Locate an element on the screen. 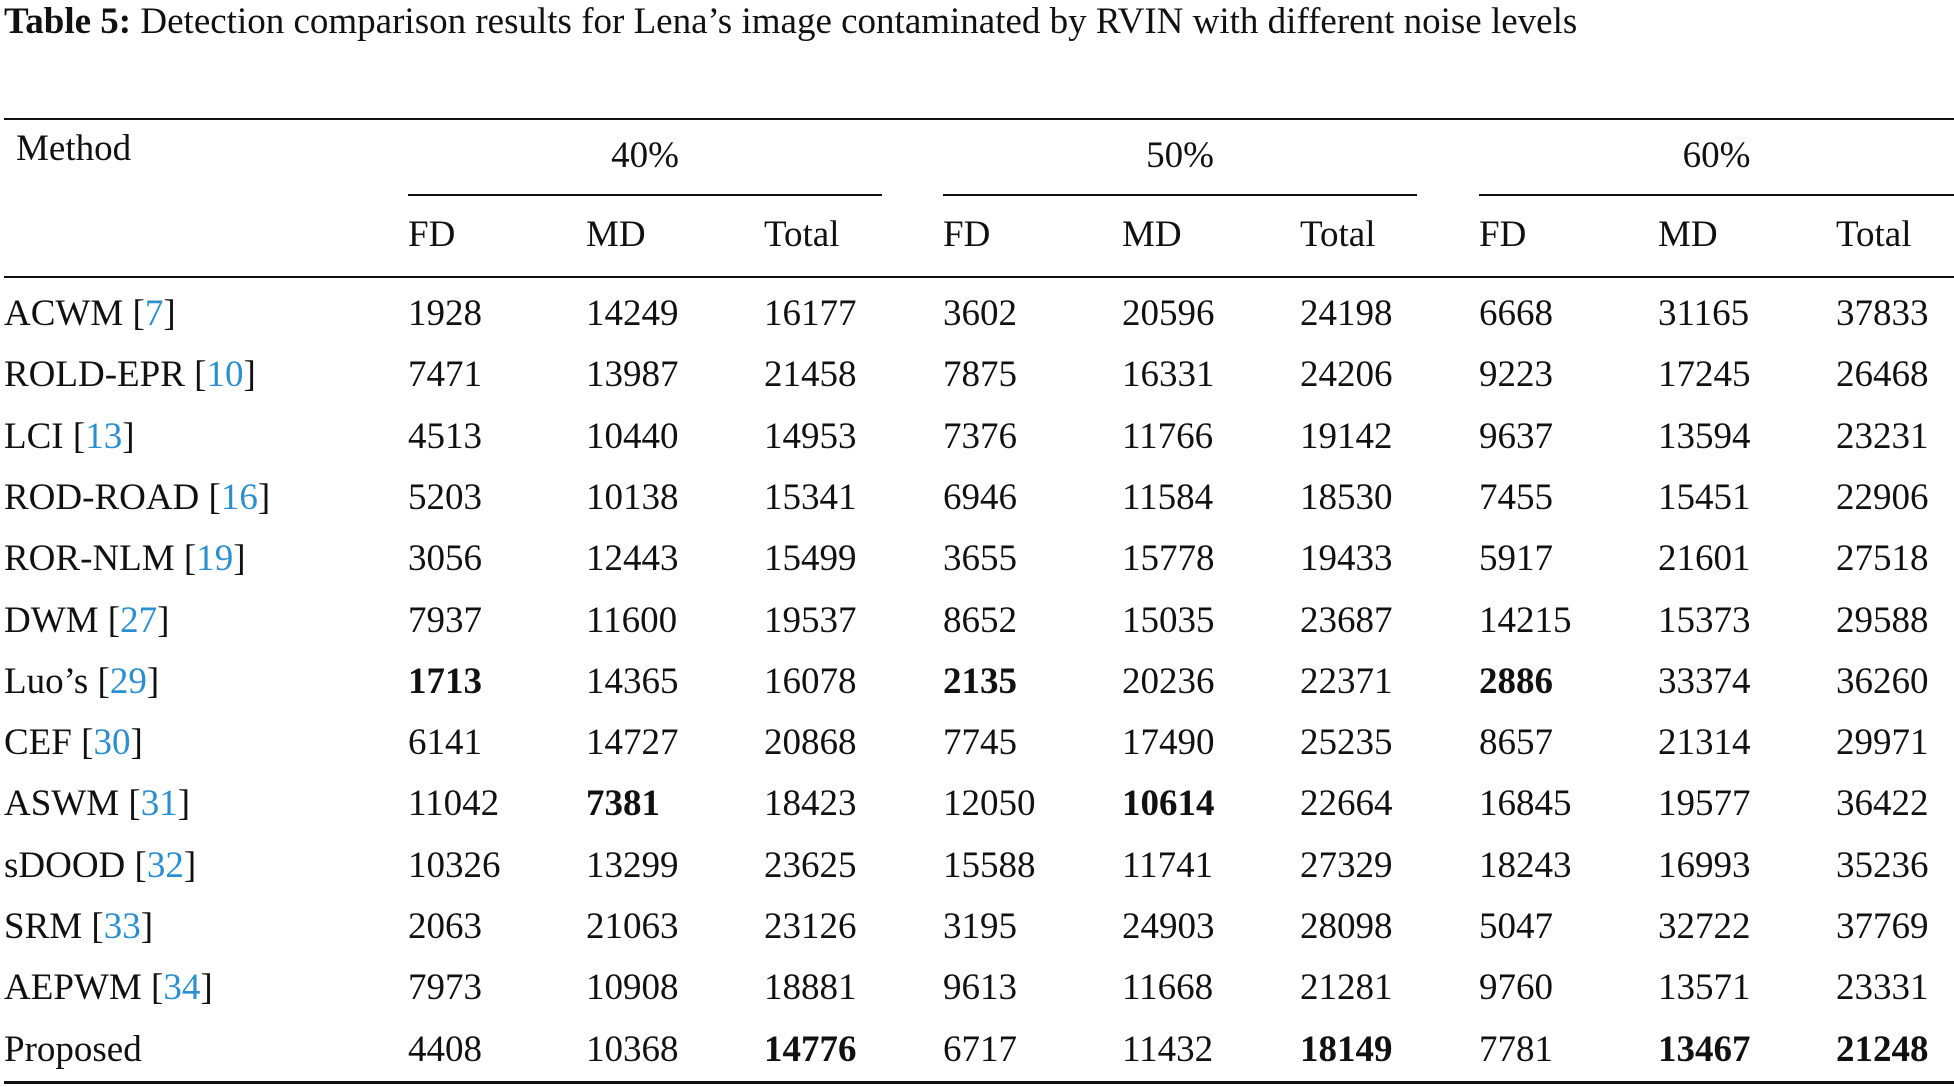 Image resolution: width=1954 pixels, height=1087 pixels. citation-link: 27 is located at coordinates (139, 620).